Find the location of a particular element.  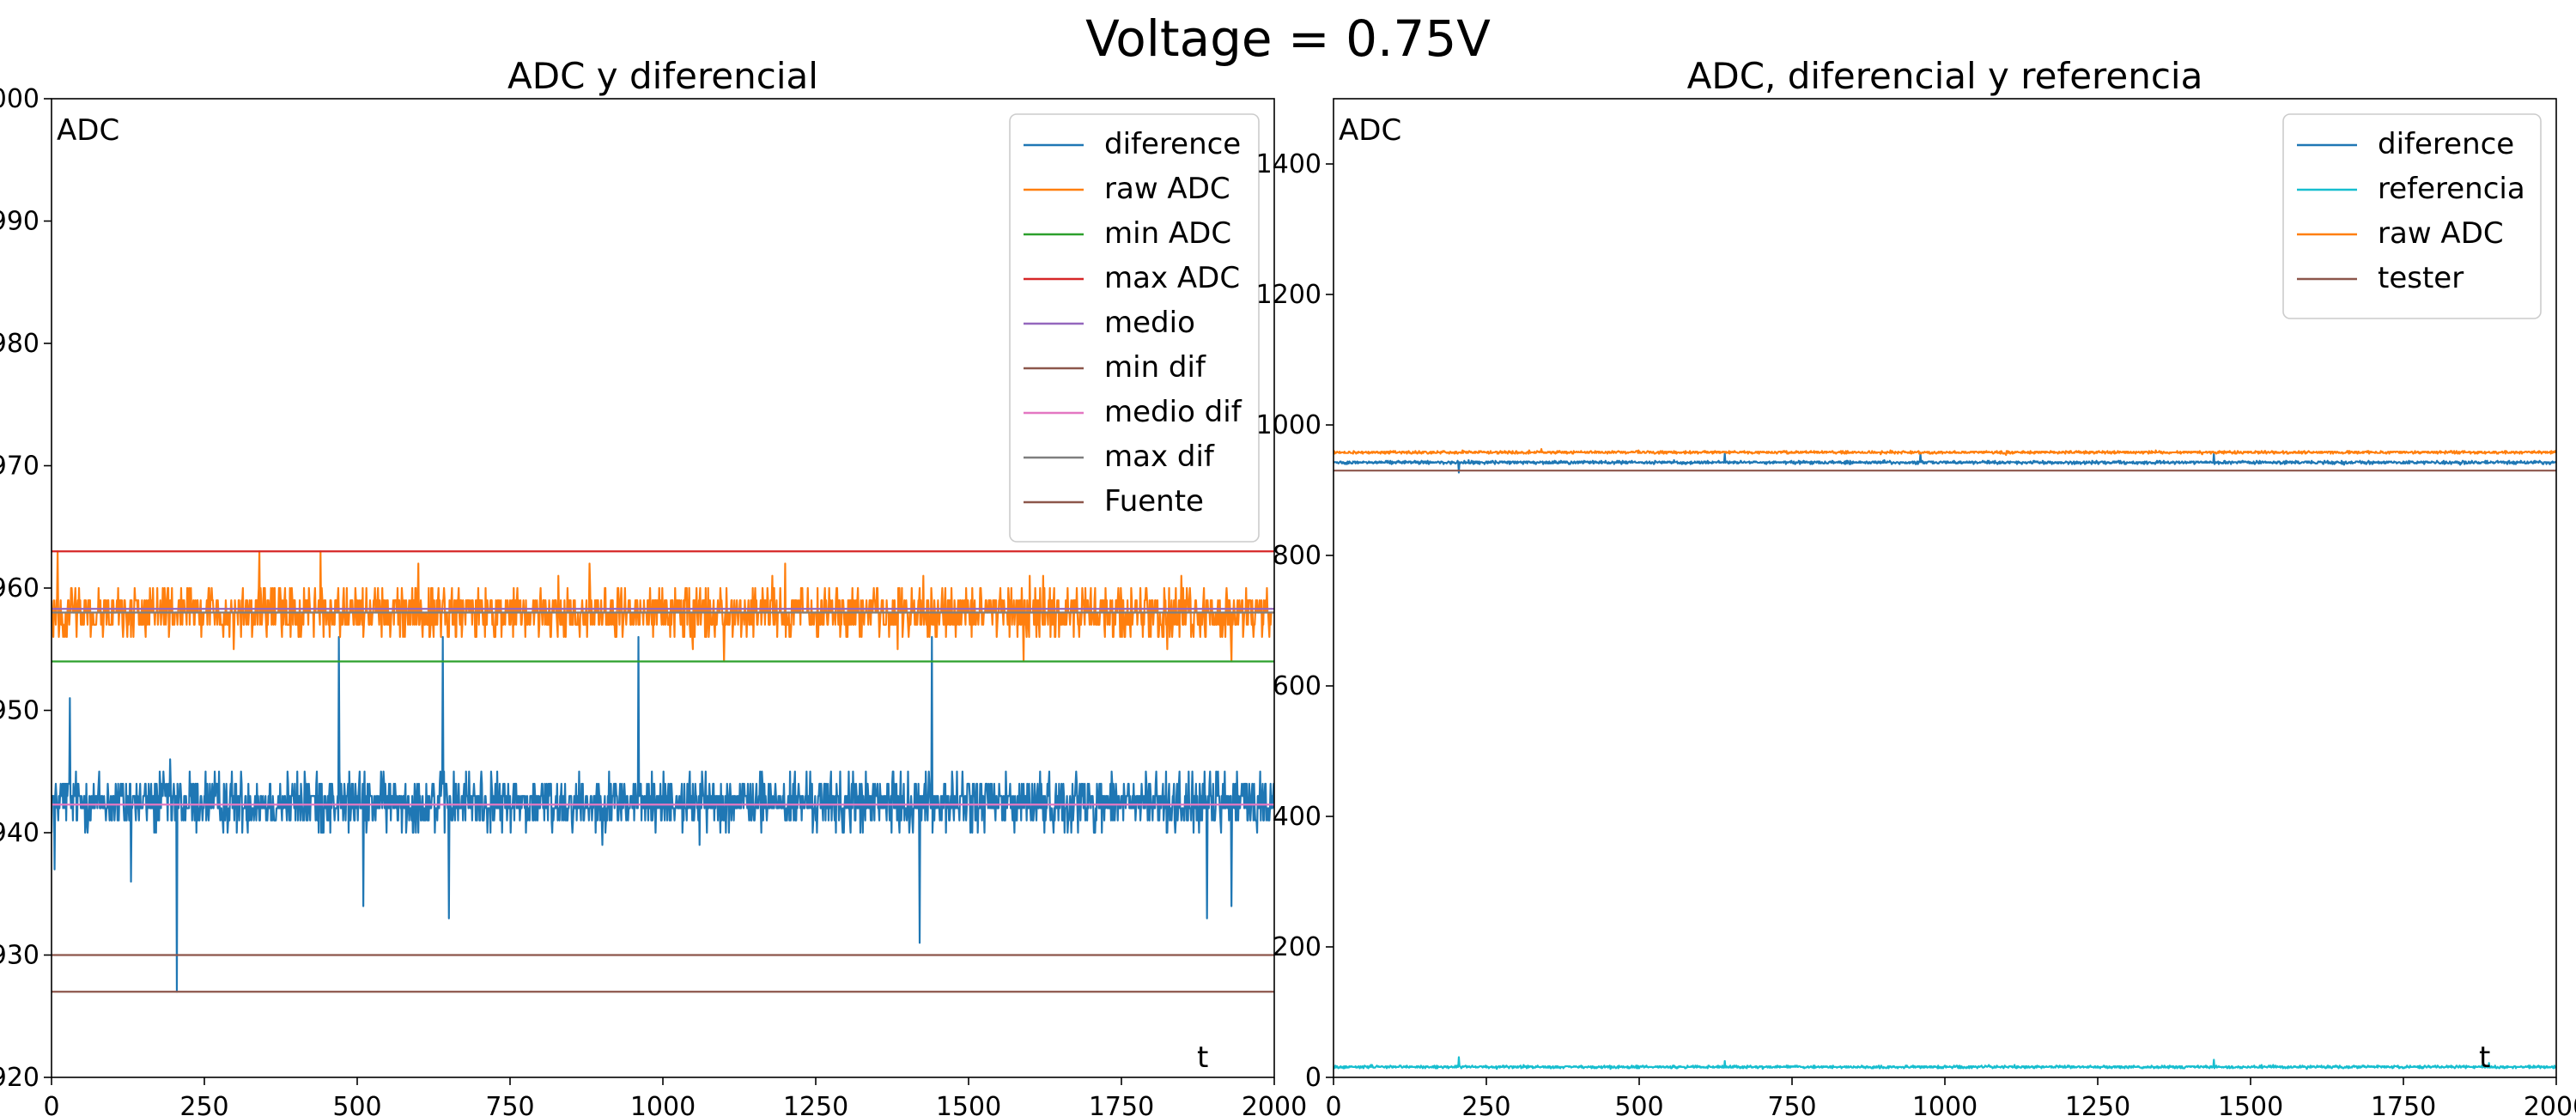

y-tick-label: 600 is located at coordinates (1297, 686).